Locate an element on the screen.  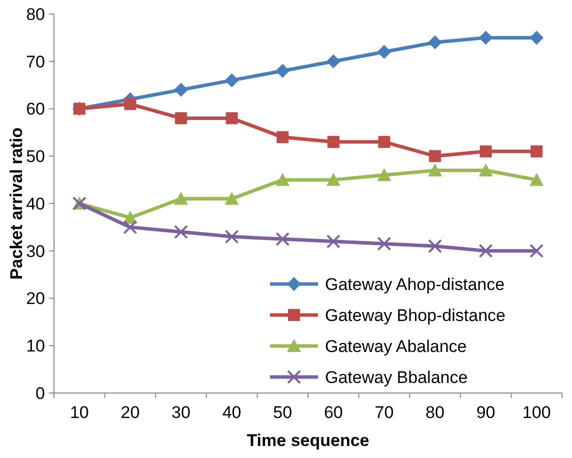
x-tick-label: 70 is located at coordinates (384, 412).